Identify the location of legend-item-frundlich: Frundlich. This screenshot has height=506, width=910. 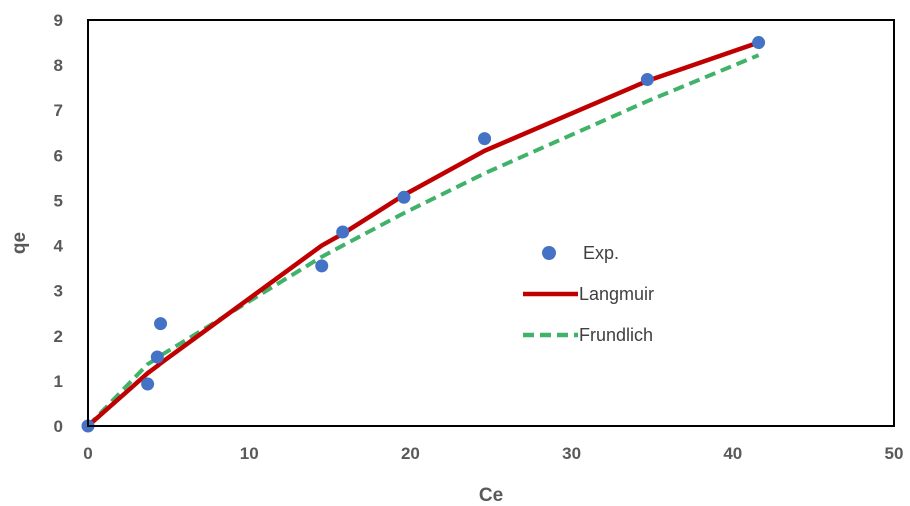
(588, 335).